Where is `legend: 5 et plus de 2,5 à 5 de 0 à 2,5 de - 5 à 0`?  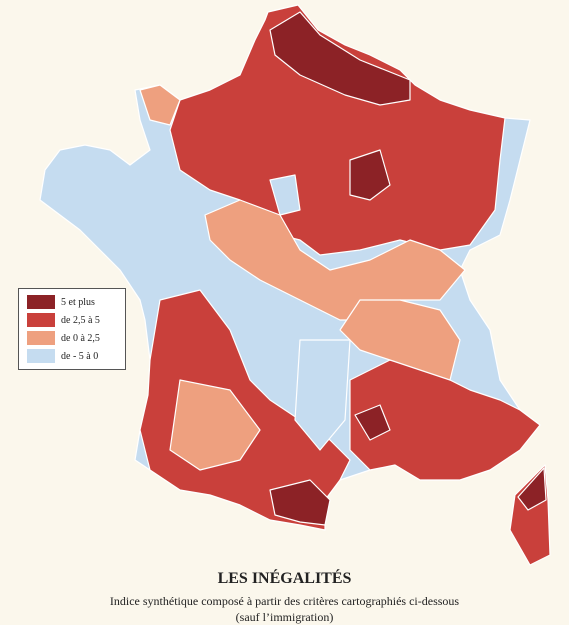
legend: 5 et plus de 2,5 à 5 de 0 à 2,5 de - 5 à 0 is located at coordinates (72, 329).